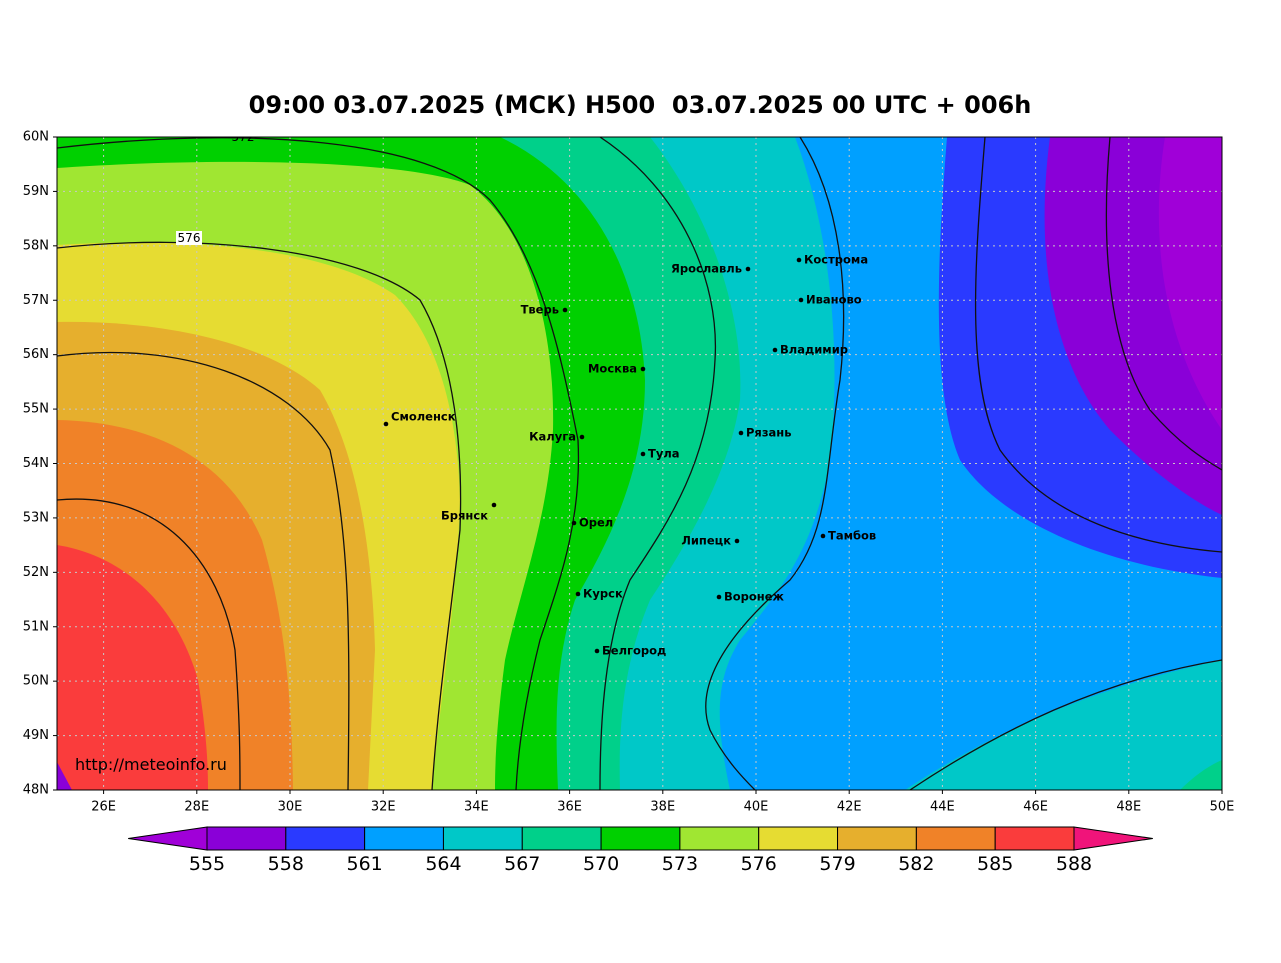 This screenshot has width=1281, height=963. I want to click on y-tick-label: 60N, so click(36, 137).